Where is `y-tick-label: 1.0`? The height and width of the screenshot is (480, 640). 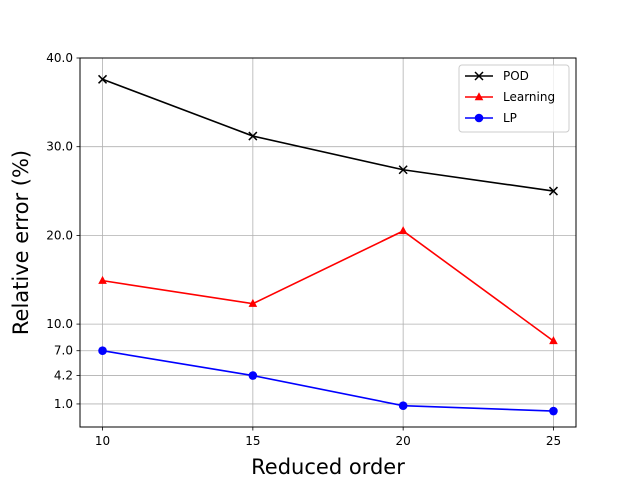
y-tick-label: 1.0 is located at coordinates (63, 404).